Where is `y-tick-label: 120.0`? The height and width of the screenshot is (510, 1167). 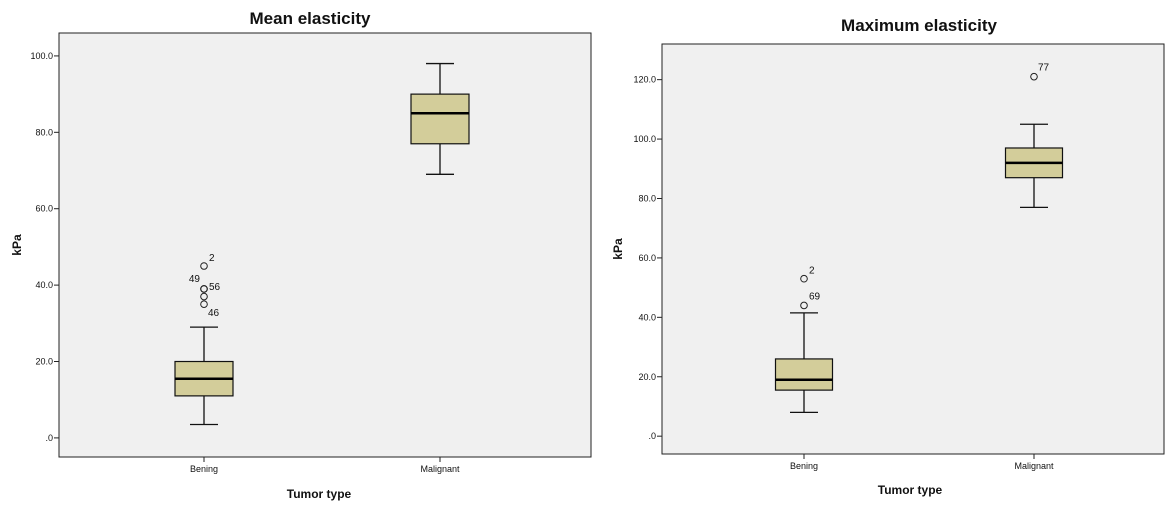 y-tick-label: 120.0 is located at coordinates (644, 80).